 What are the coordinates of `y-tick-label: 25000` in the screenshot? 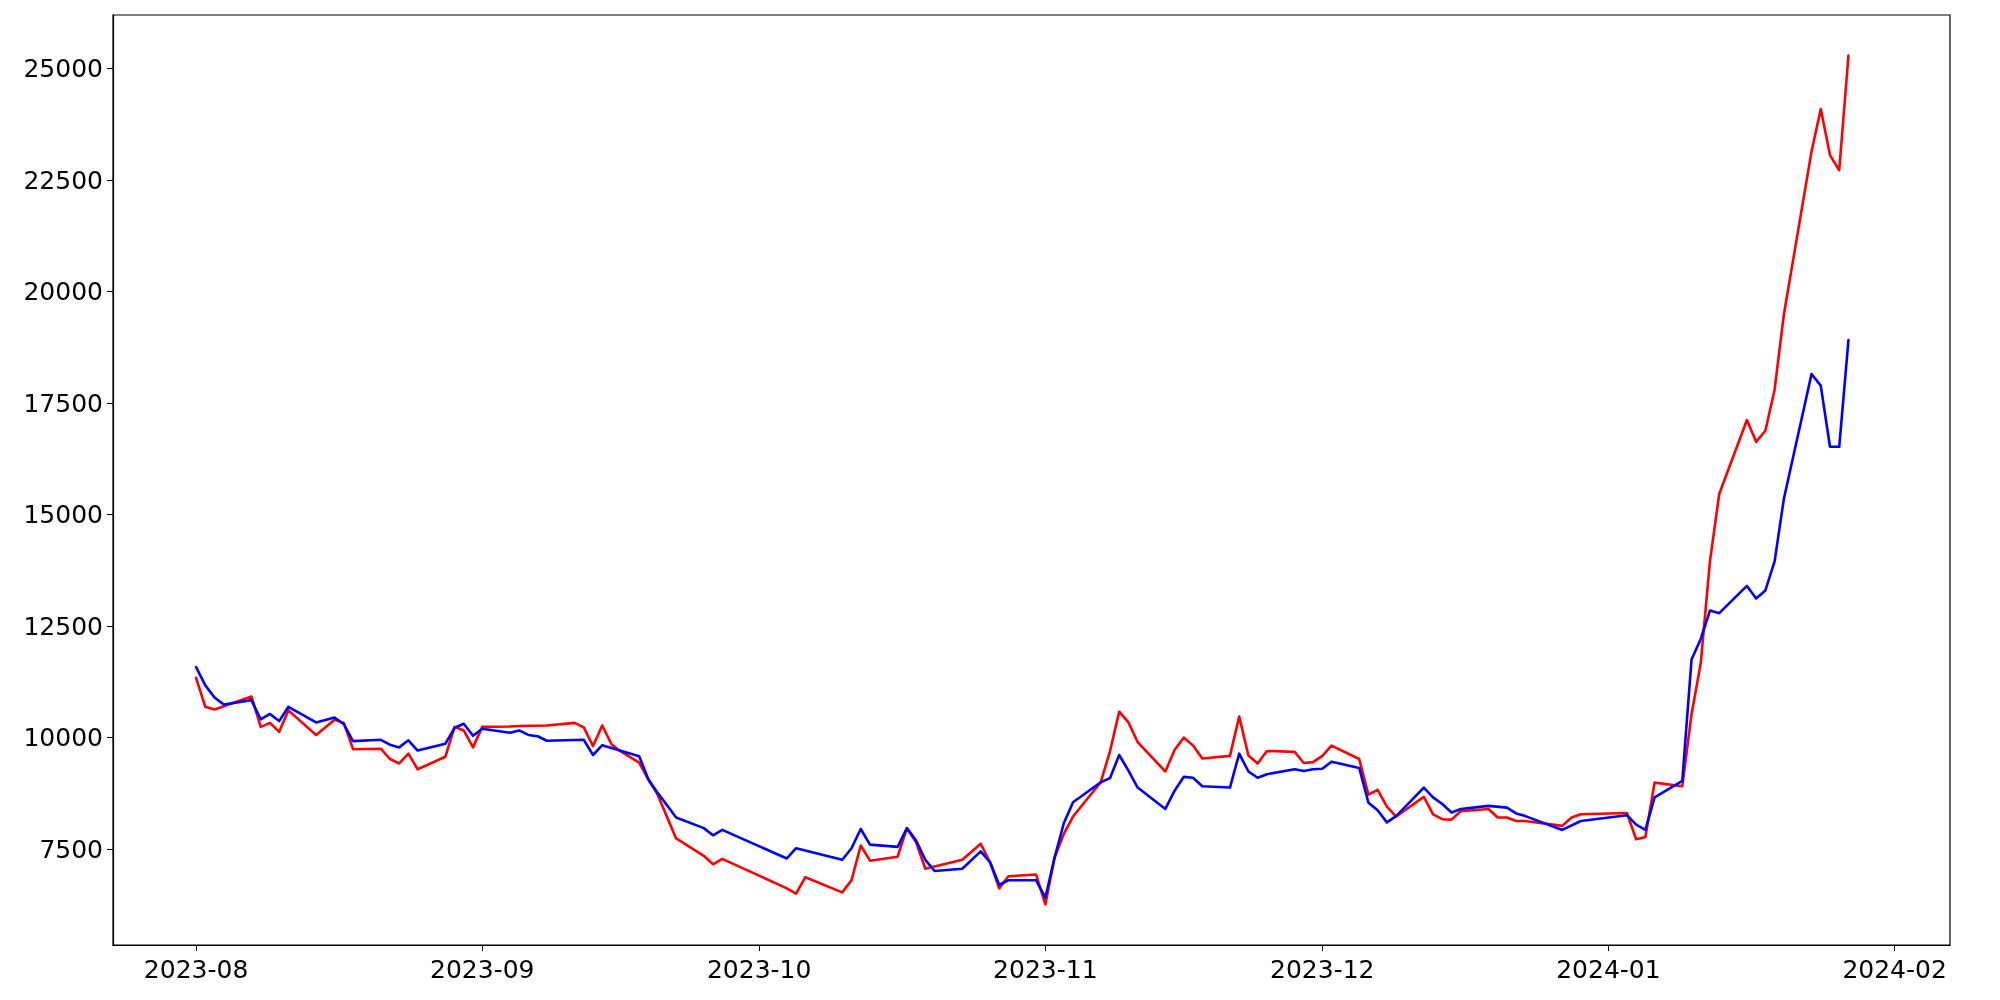 It's located at (63, 69).